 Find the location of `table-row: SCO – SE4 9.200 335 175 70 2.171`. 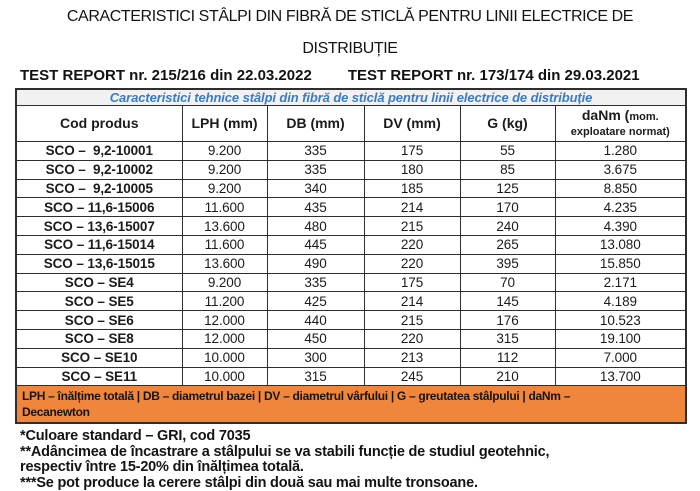

table-row: SCO – SE4 9.200 335 175 70 2.171 is located at coordinates (351, 282).